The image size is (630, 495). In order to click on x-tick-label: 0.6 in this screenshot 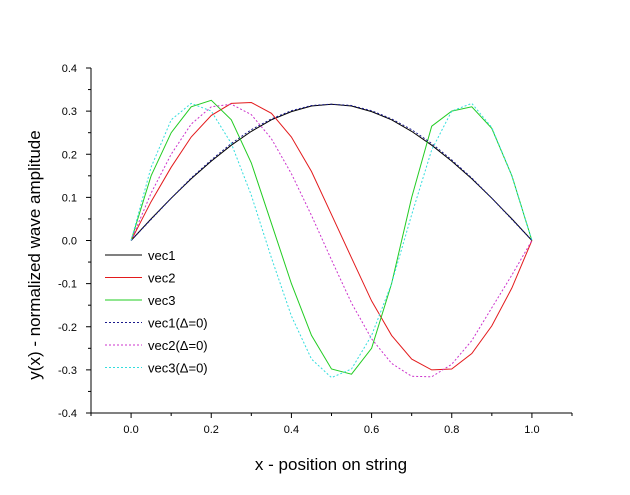, I will do `click(371, 430)`.